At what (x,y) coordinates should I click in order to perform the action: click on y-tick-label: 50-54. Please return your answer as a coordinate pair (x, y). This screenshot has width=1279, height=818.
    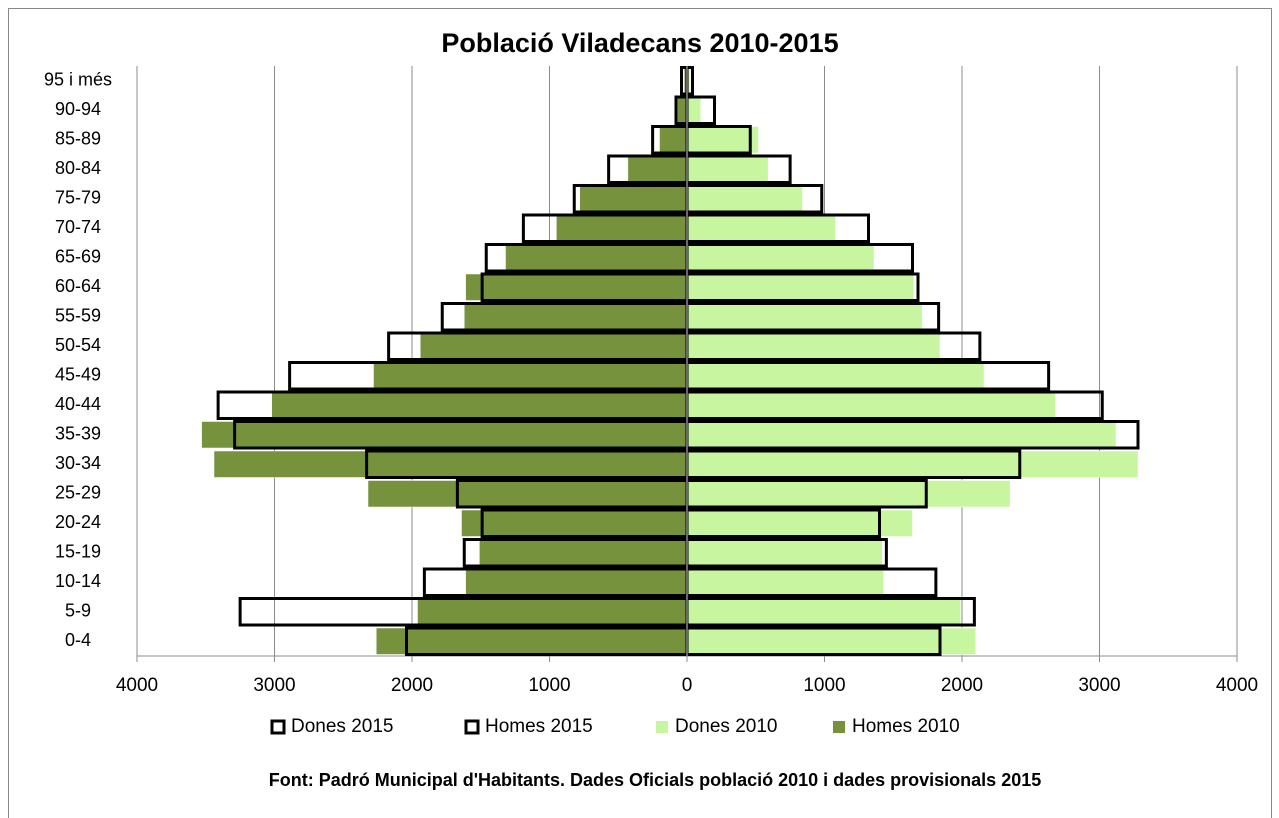
    Looking at the image, I should click on (78, 345).